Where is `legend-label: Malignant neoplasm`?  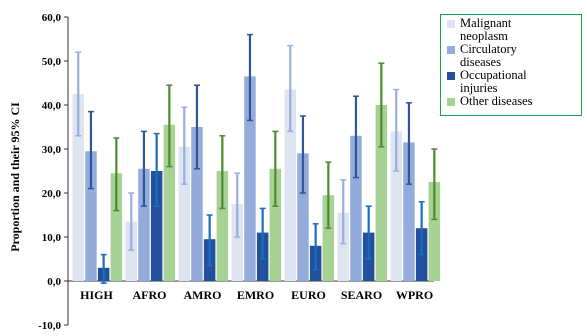
legend-label: Malignant neoplasm is located at coordinates (519, 30).